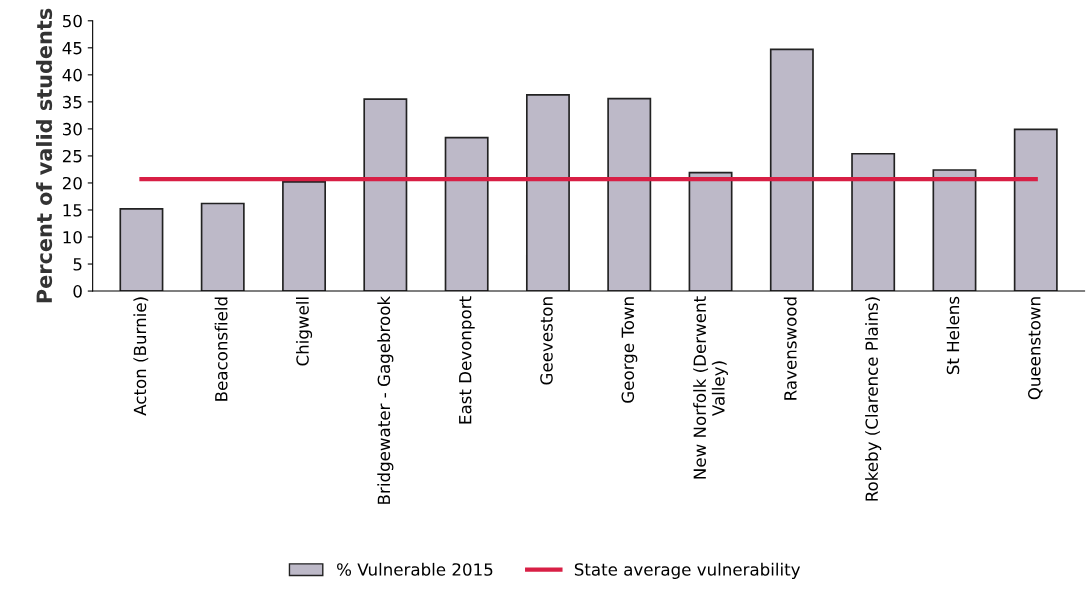 Image resolution: width=1090 pixels, height=594 pixels. Describe the element at coordinates (72, 156) in the screenshot. I see `y-tick-label: 25` at that location.